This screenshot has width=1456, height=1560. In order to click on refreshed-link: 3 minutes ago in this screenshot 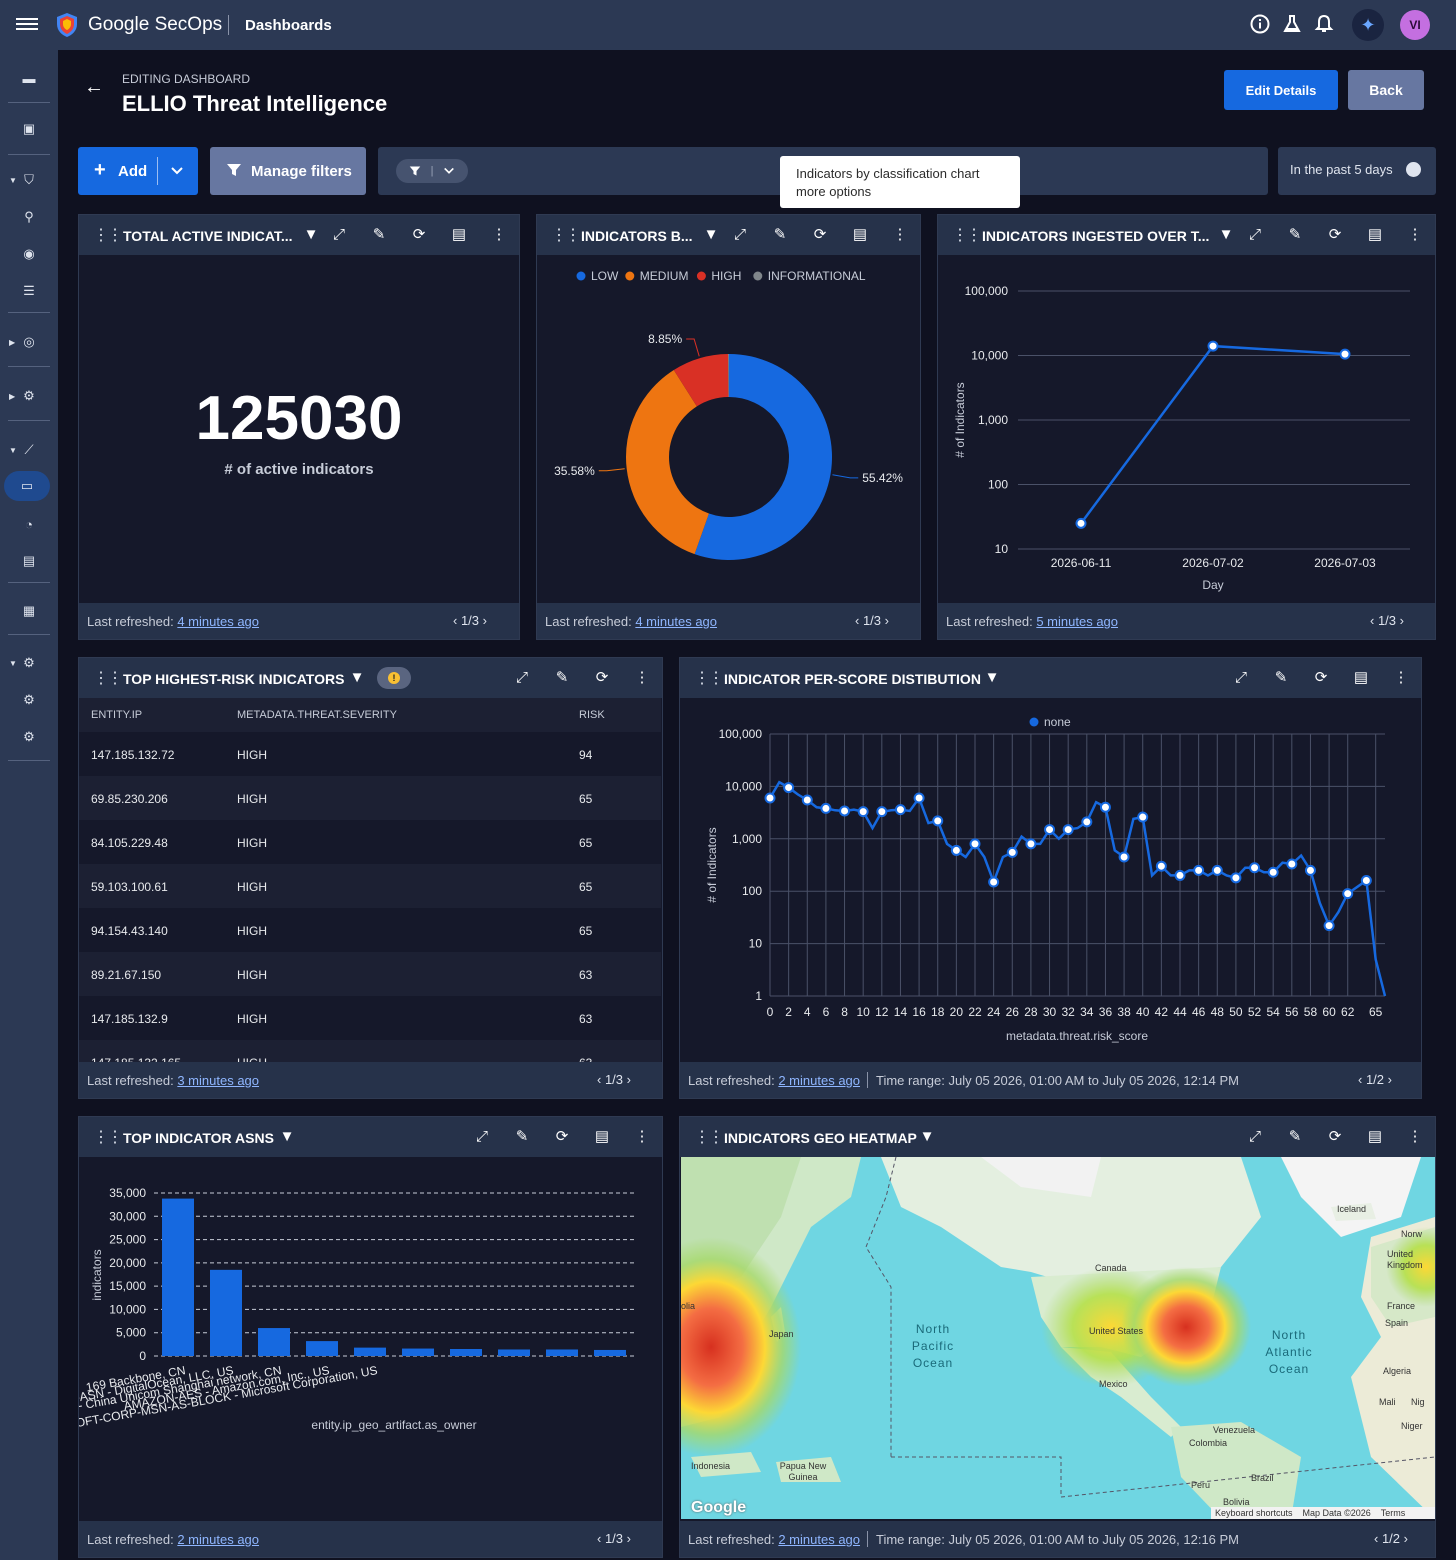, I will do `click(218, 1080)`.